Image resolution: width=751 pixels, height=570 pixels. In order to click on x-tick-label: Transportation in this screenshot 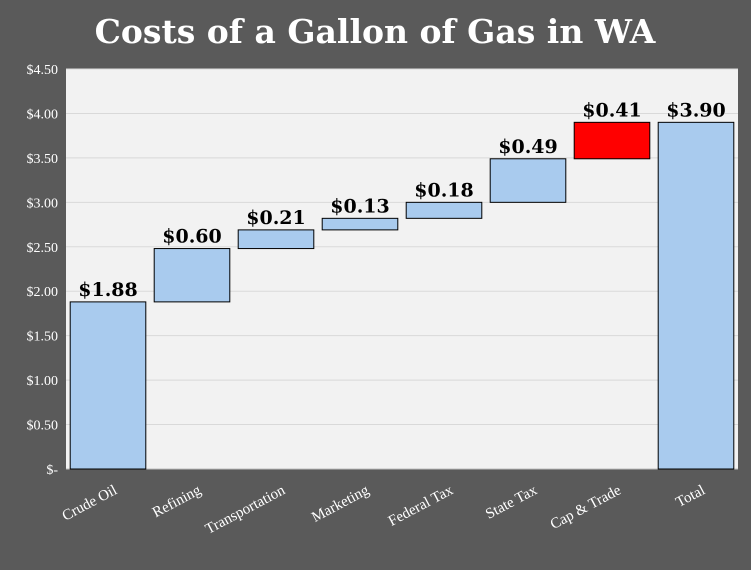, I will do `click(245, 510)`.